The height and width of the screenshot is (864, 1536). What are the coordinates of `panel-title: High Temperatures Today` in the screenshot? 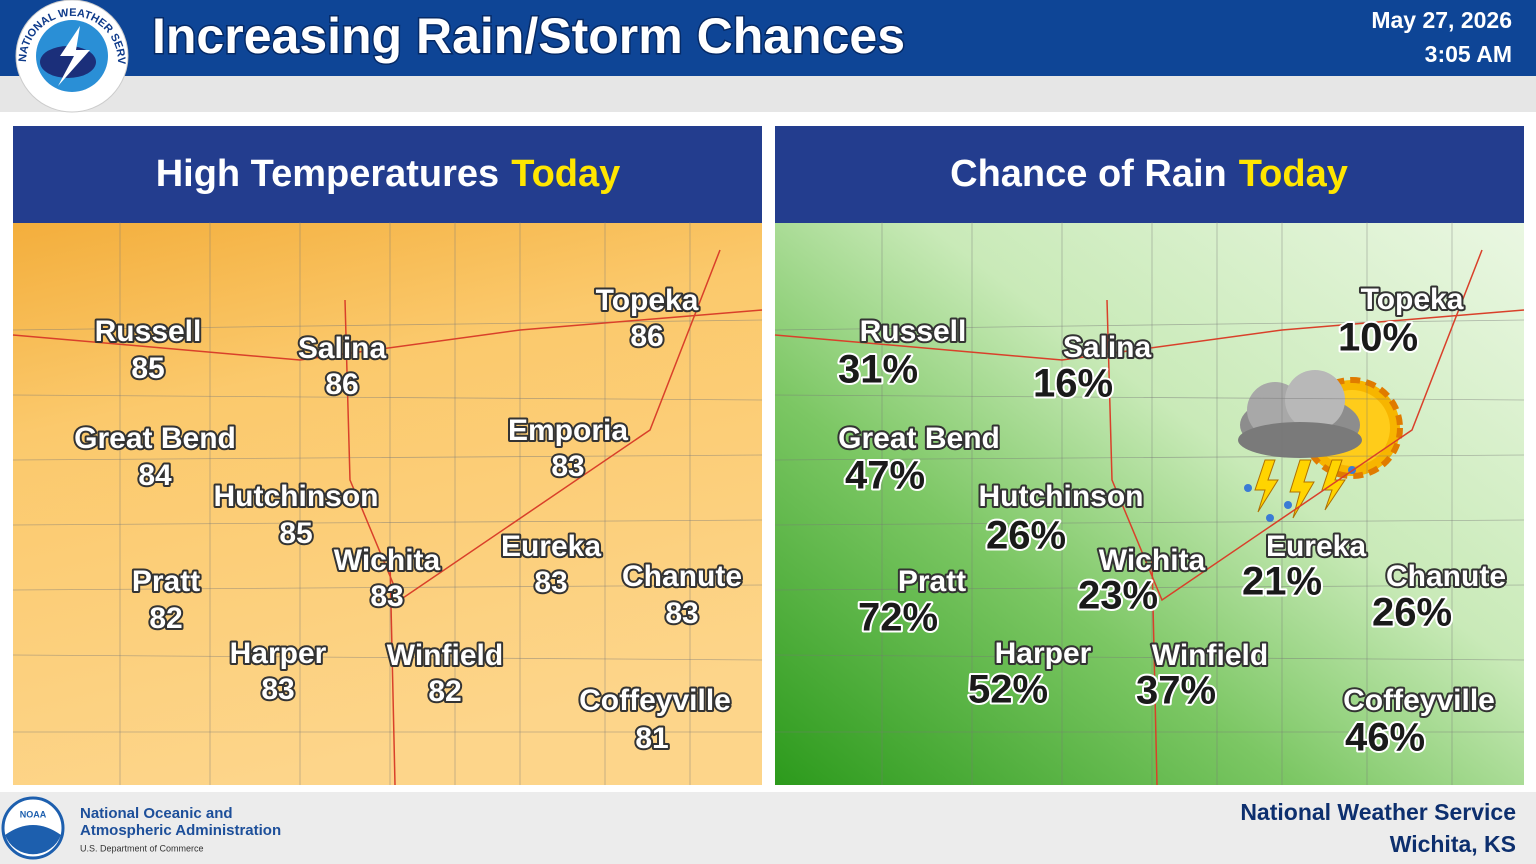 It's located at (388, 174).